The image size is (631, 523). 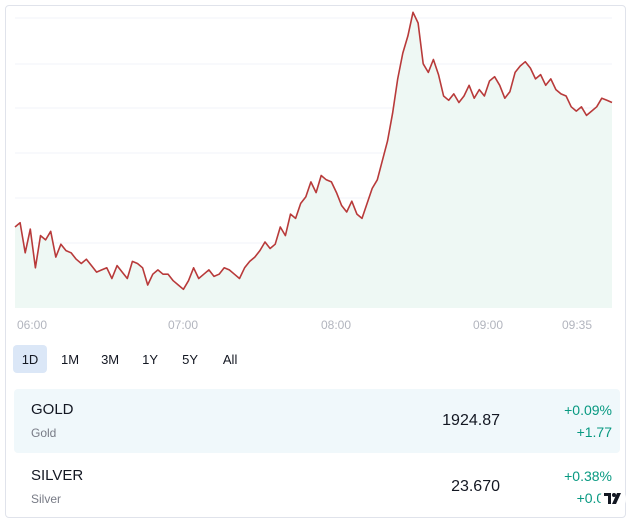 What do you see at coordinates (46, 499) in the screenshot?
I see `symbol-description: Silver` at bounding box center [46, 499].